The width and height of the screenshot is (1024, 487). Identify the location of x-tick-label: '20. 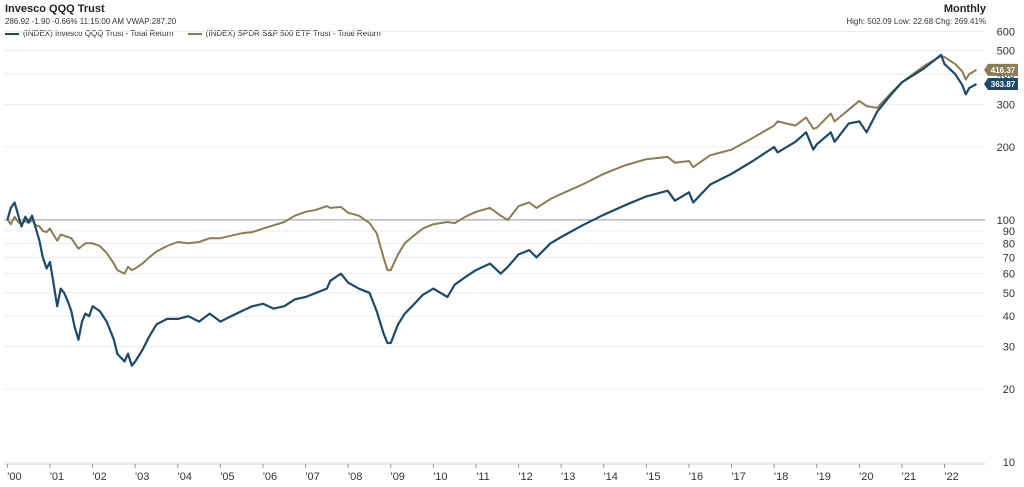
(866, 477).